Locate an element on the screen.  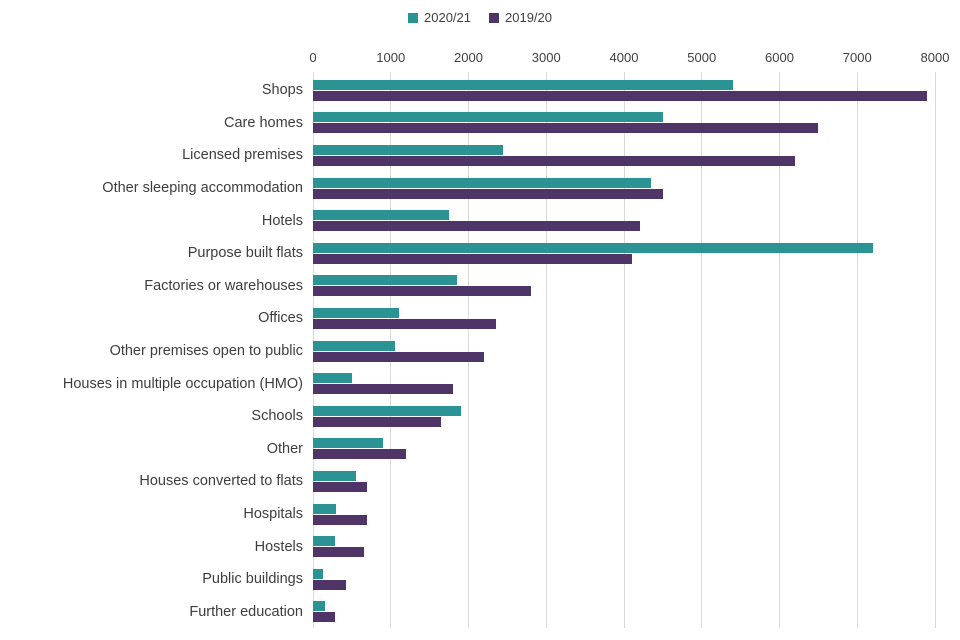
chart-row: Purpose built flats is located at coordinates (467, 253).